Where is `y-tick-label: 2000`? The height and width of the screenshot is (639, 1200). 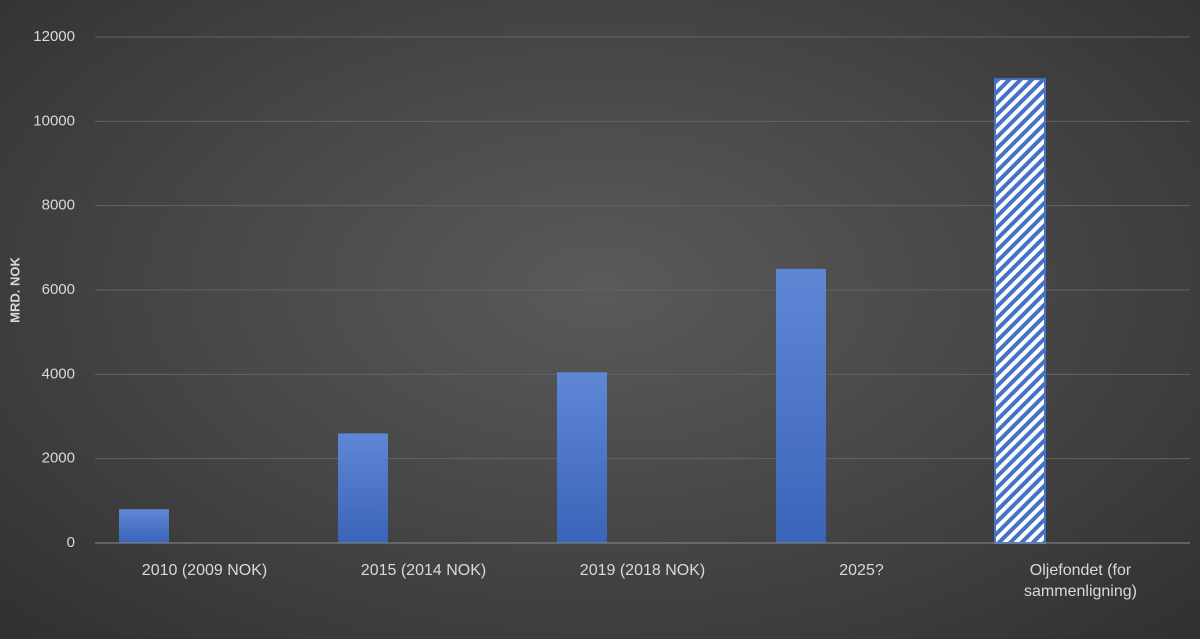
y-tick-label: 2000 is located at coordinates (58, 458).